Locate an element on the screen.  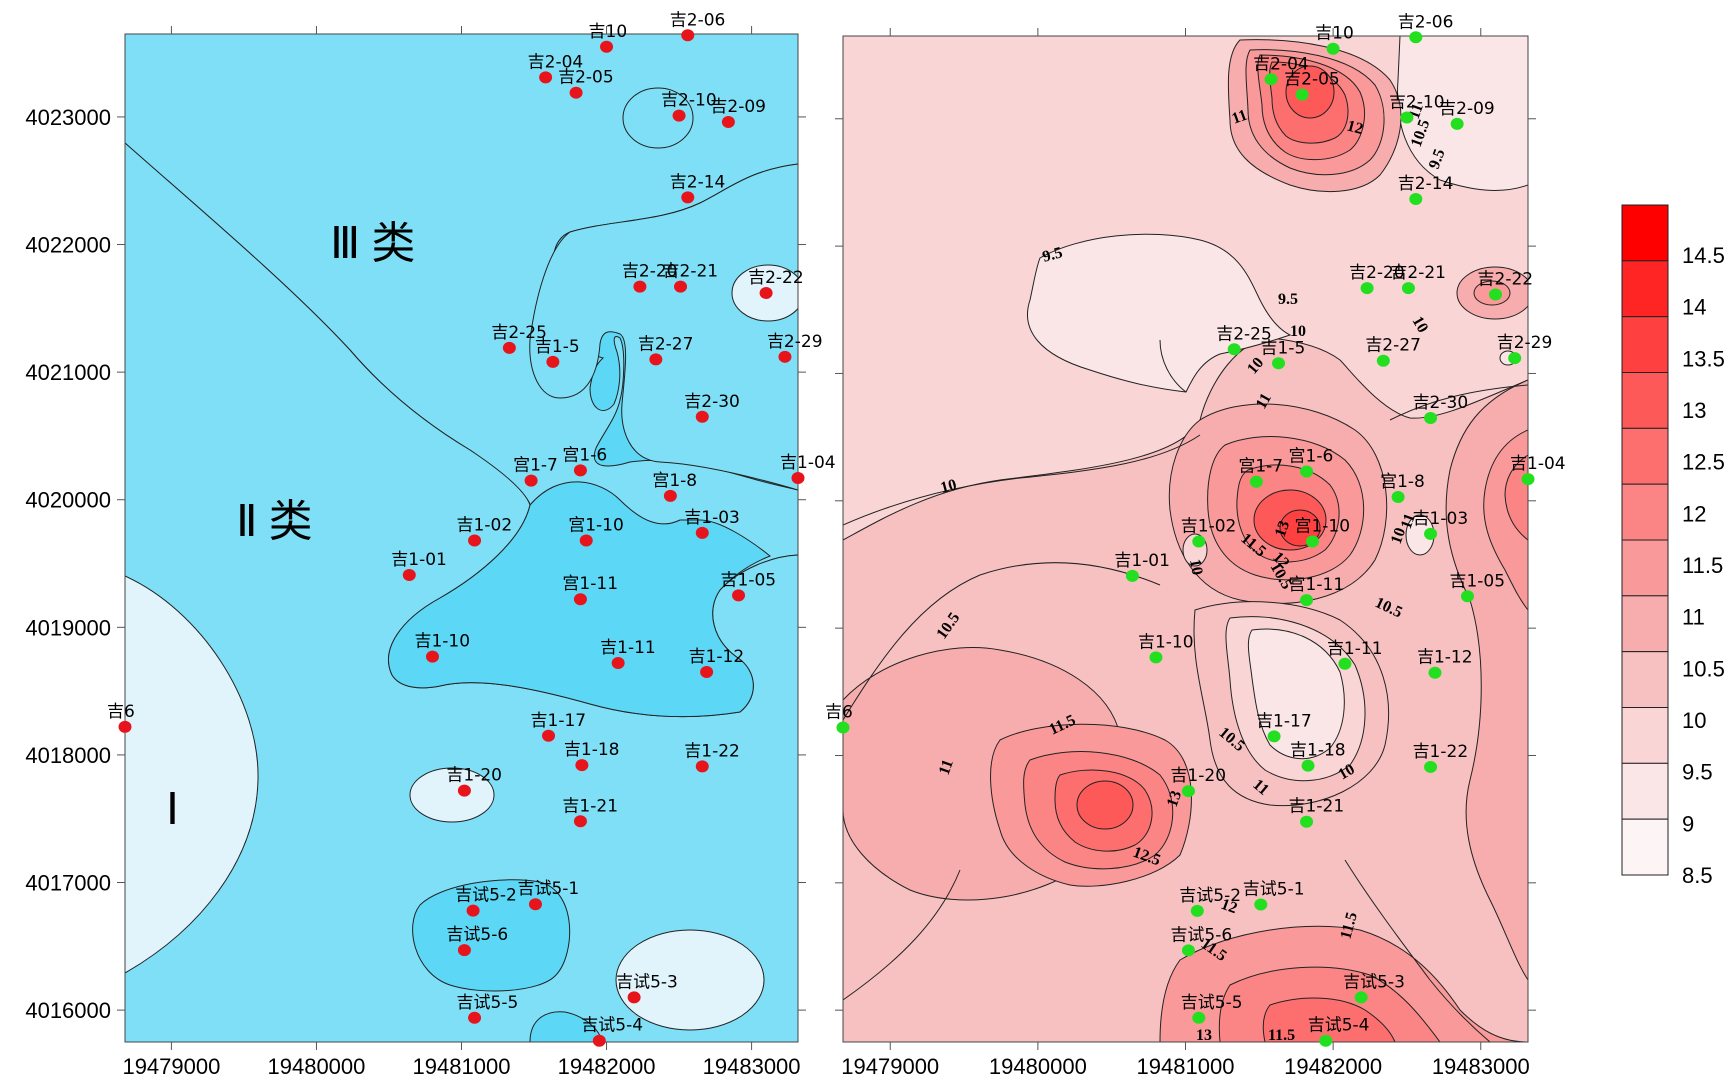
contour-zone-9.5 is located at coordinates (1159, 313).